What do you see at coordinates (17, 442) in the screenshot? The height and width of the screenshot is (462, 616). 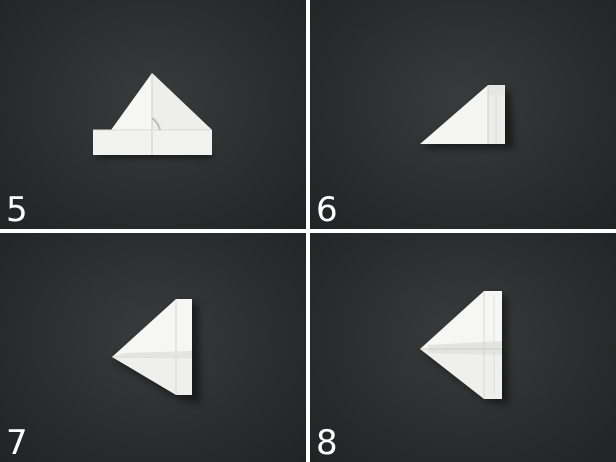 I see `step-number: 7` at bounding box center [17, 442].